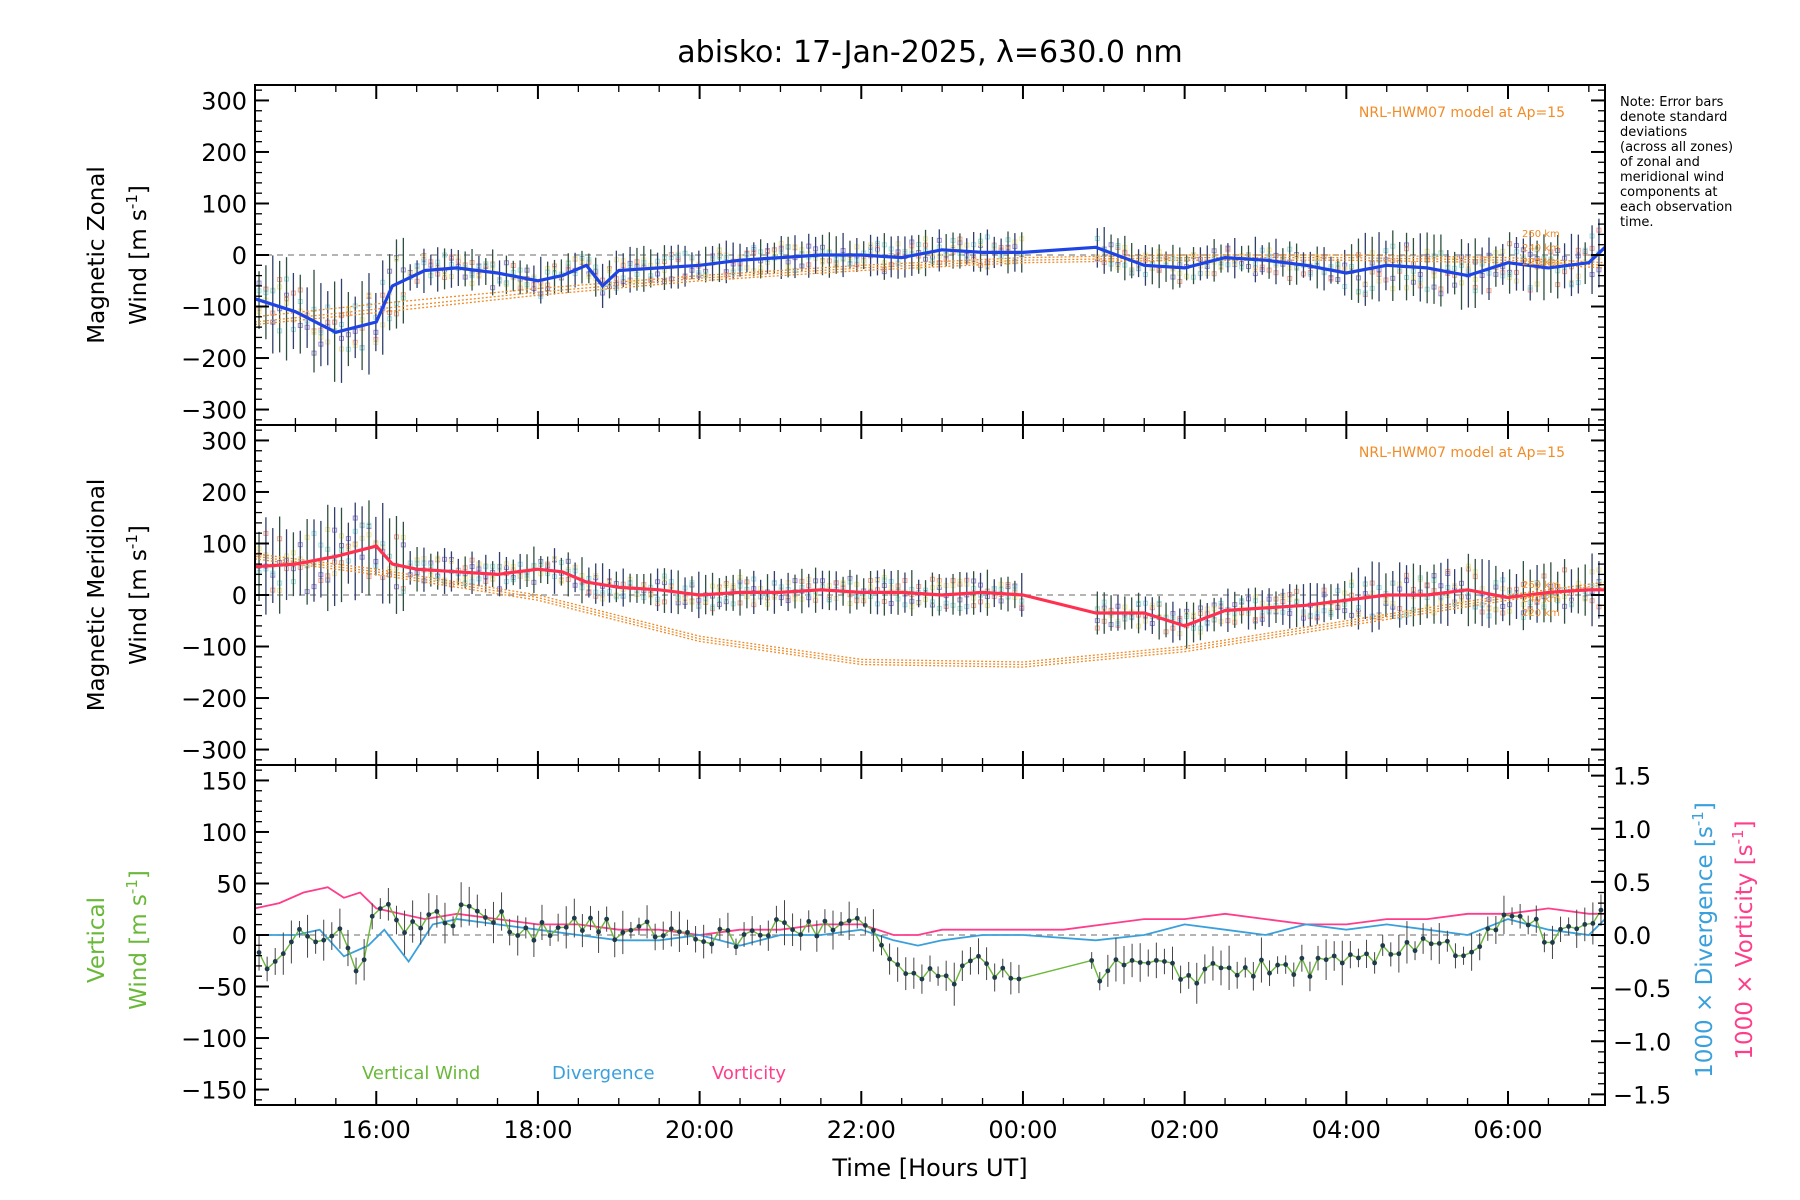  I want to click on zonal-model-label: NRL-HWM07 model at Ap=15, so click(1462, 113).